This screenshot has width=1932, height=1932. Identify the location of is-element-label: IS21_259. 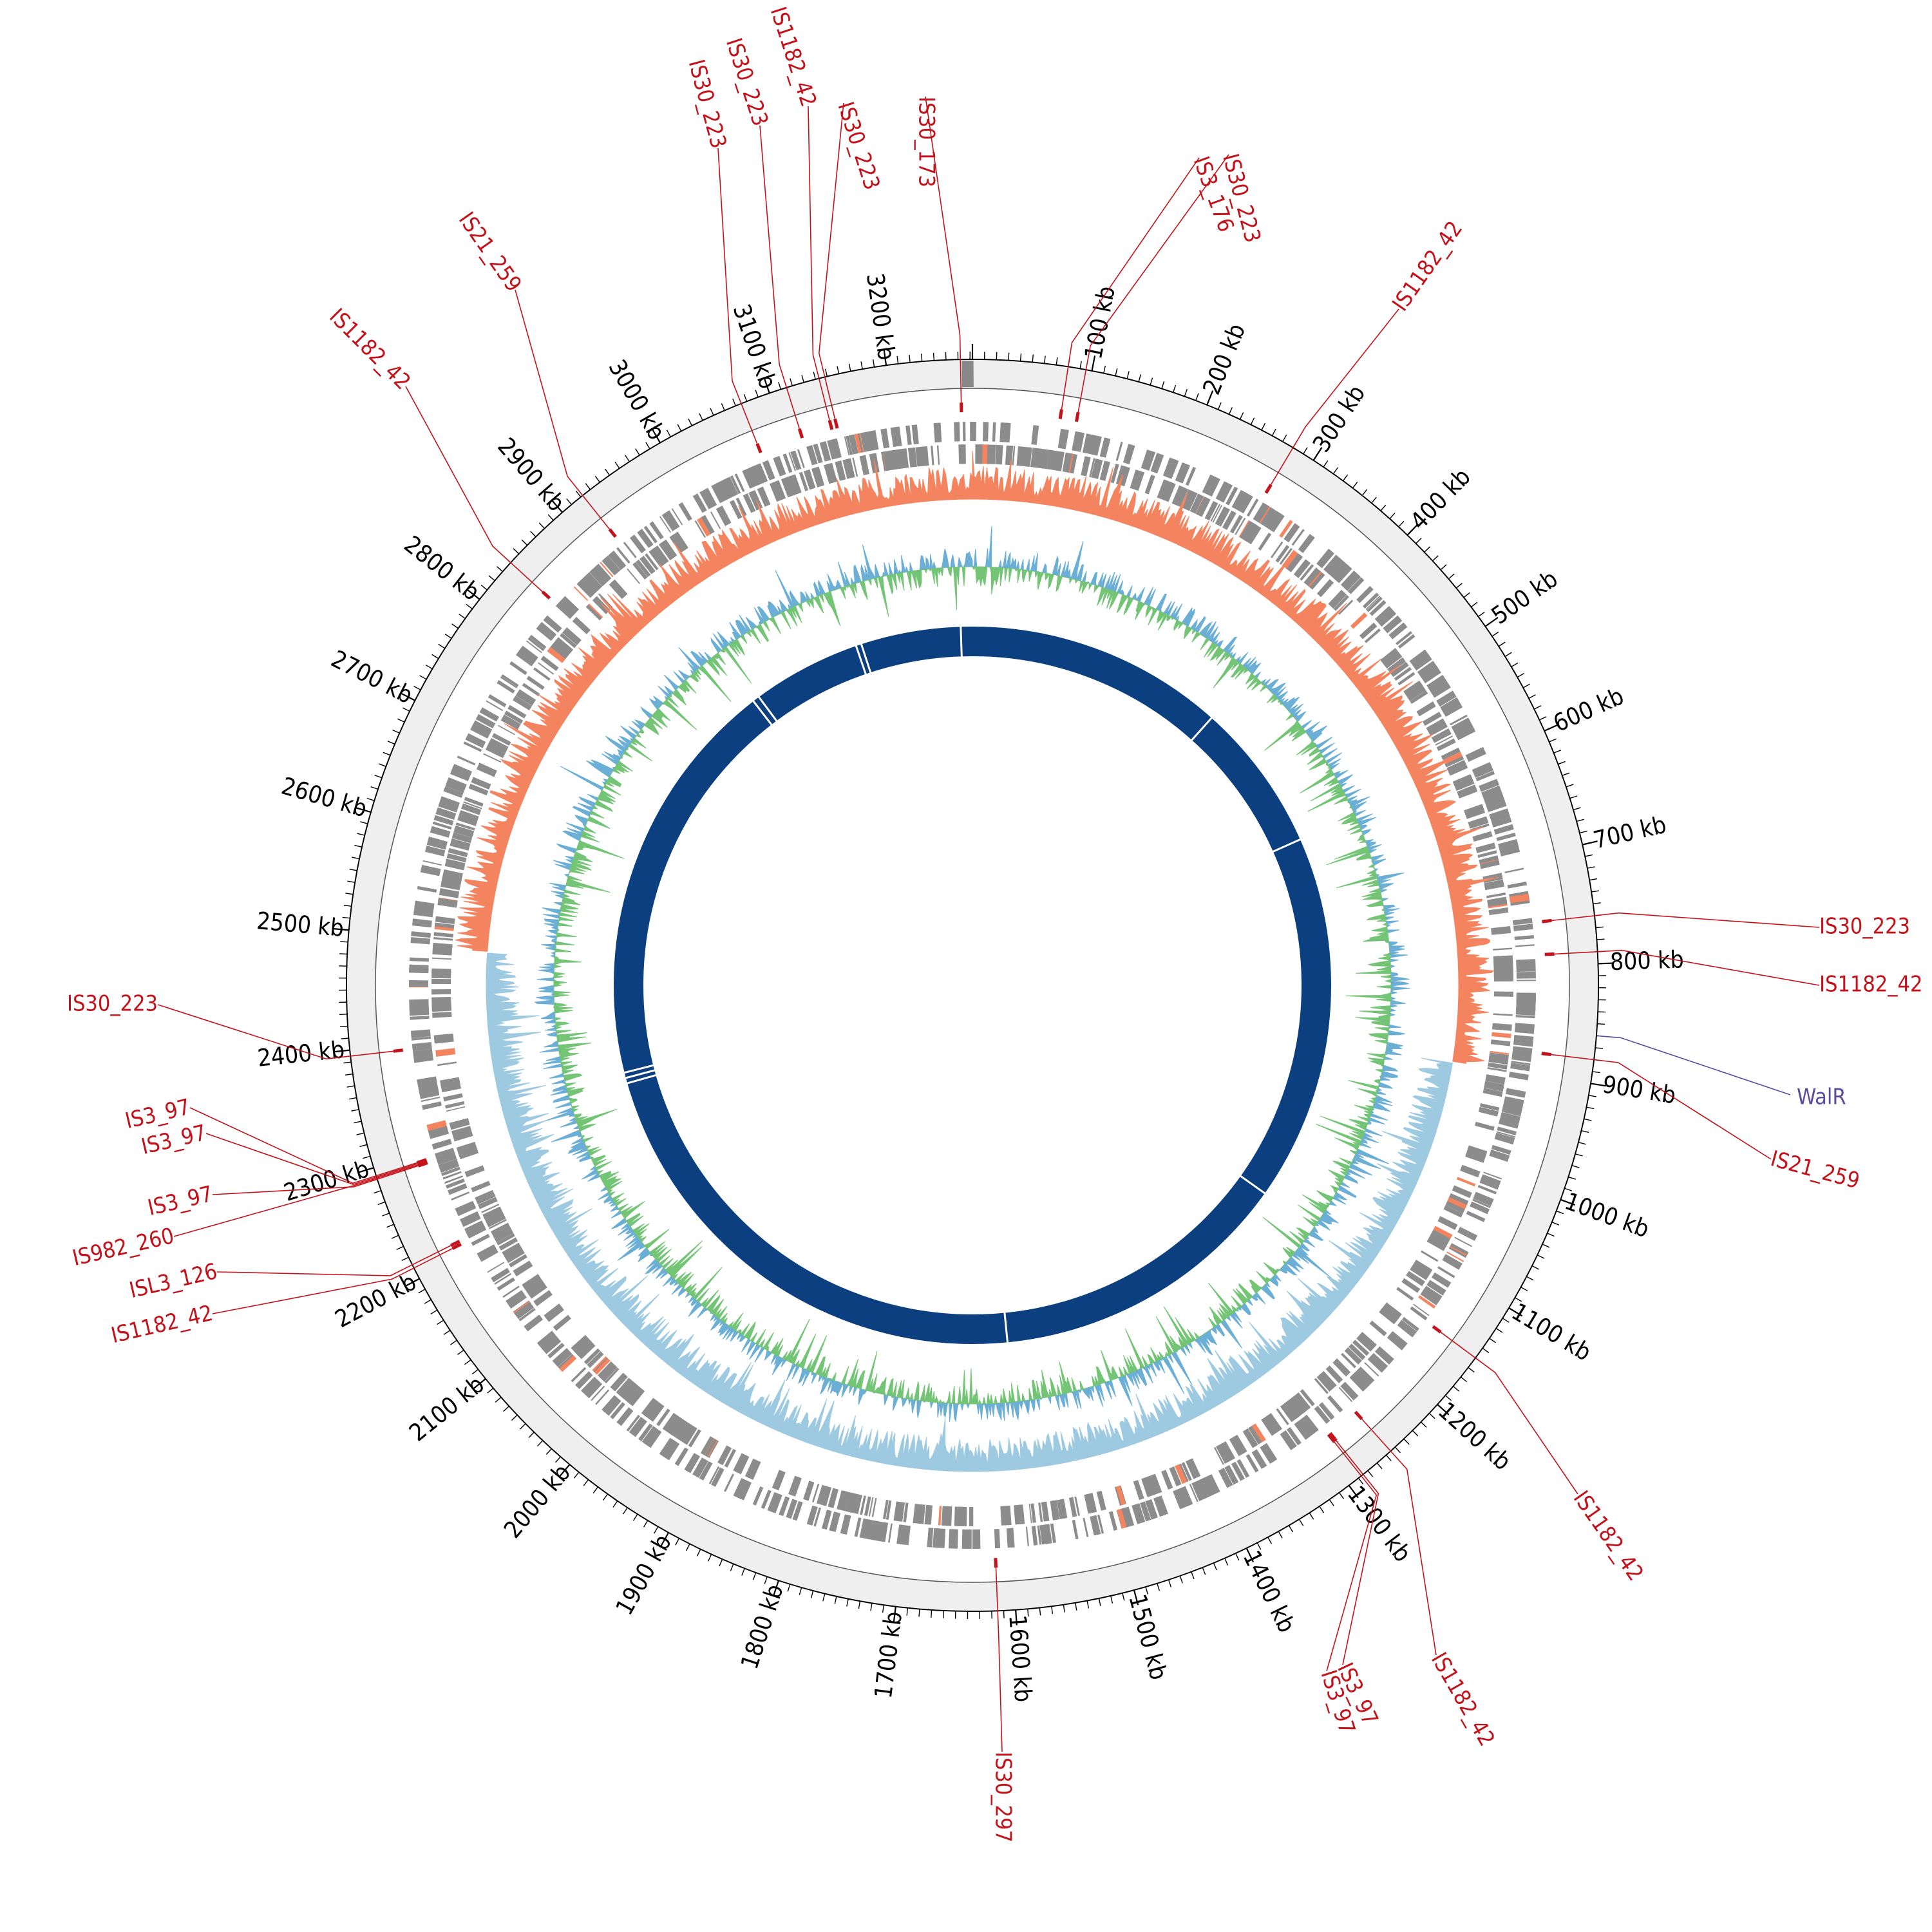
(490, 251).